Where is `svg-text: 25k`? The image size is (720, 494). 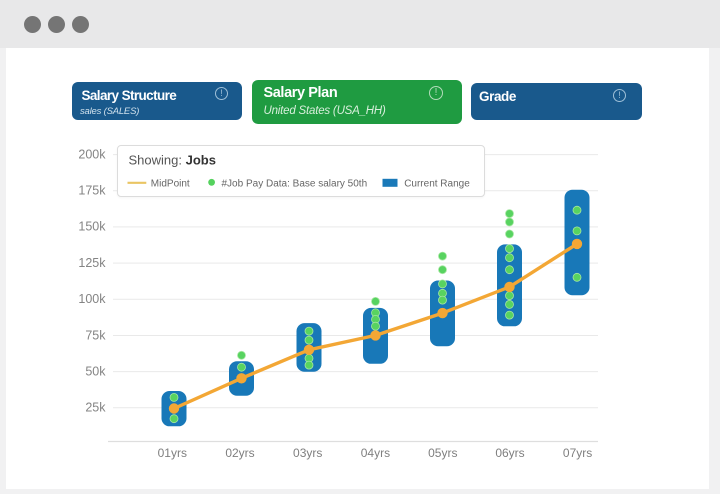
svg-text: 25k is located at coordinates (95, 408).